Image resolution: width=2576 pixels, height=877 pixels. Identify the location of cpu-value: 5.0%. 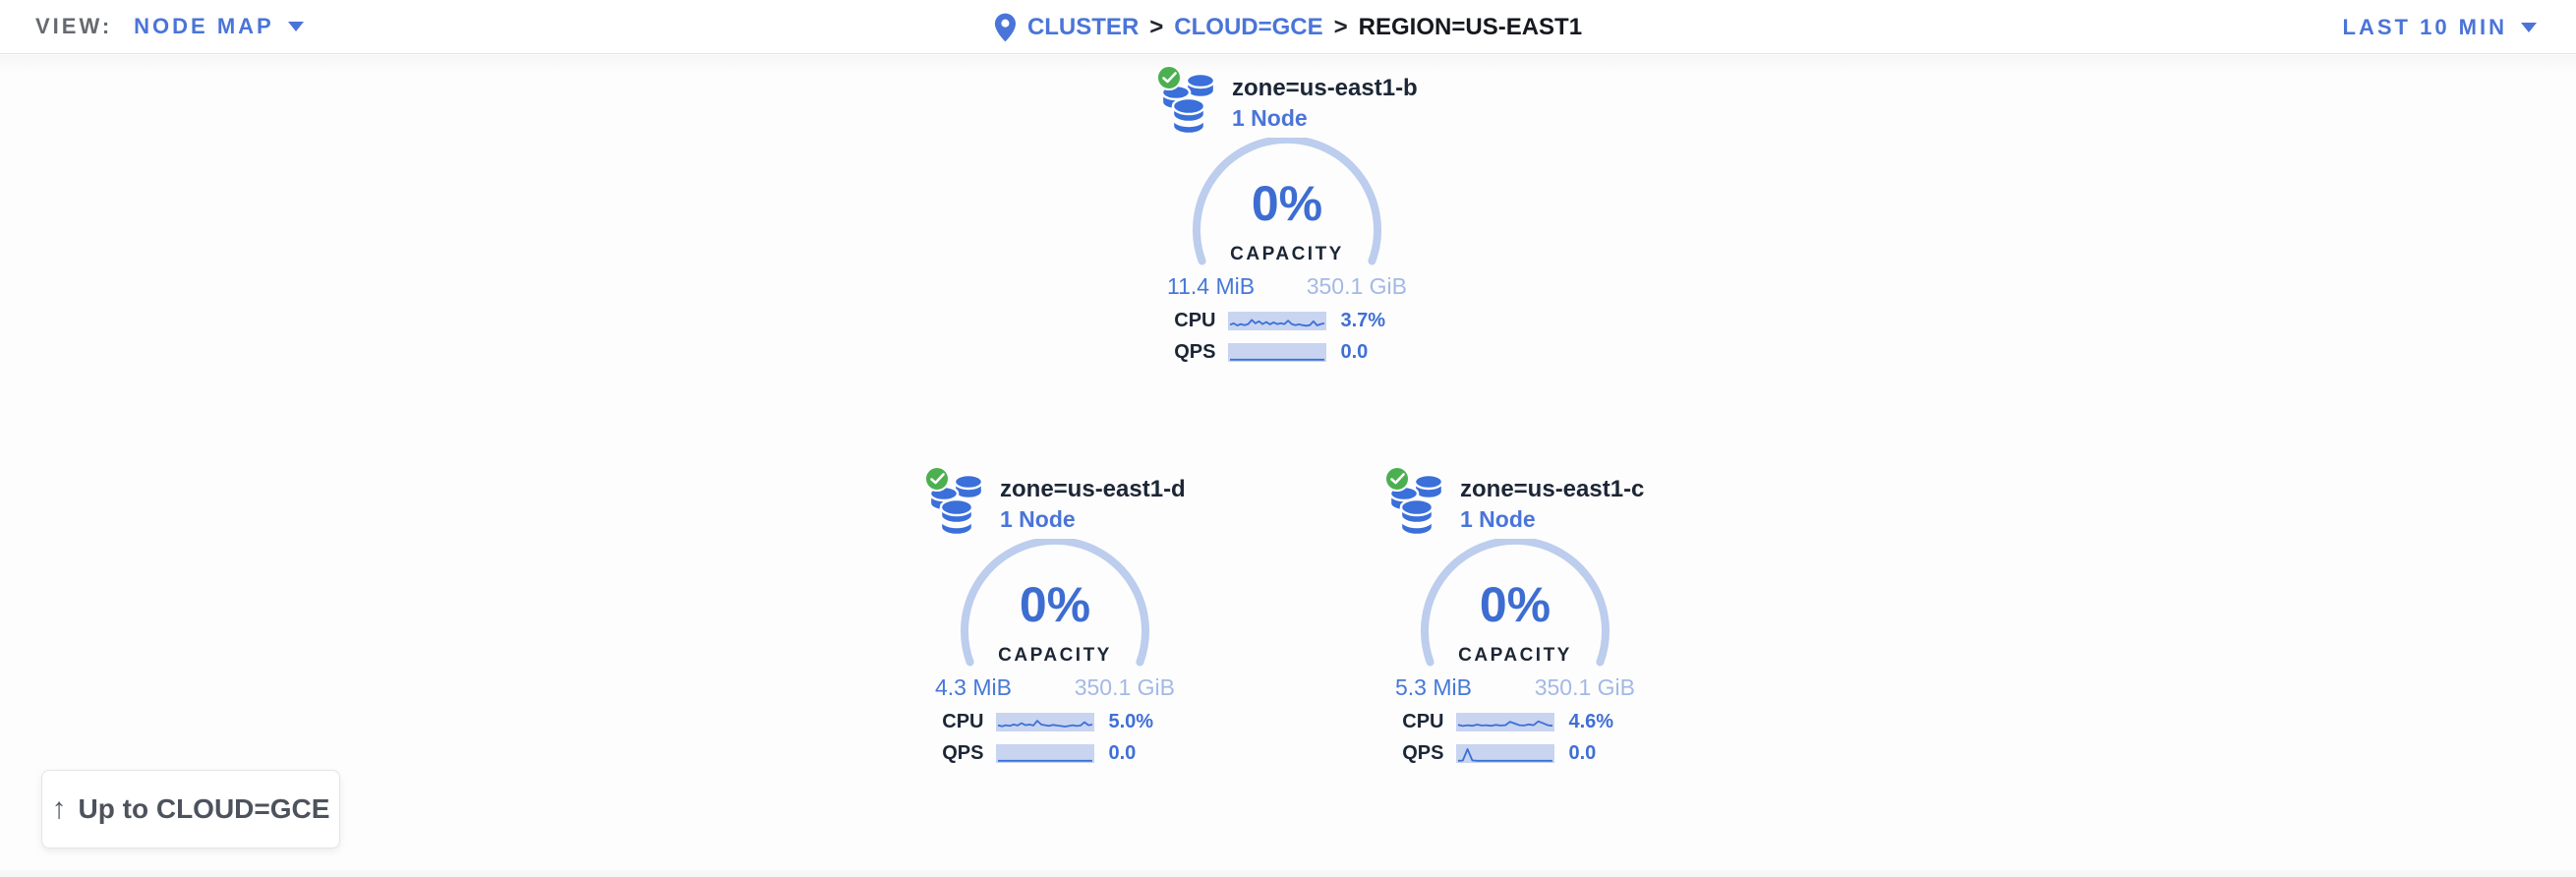
(1131, 721).